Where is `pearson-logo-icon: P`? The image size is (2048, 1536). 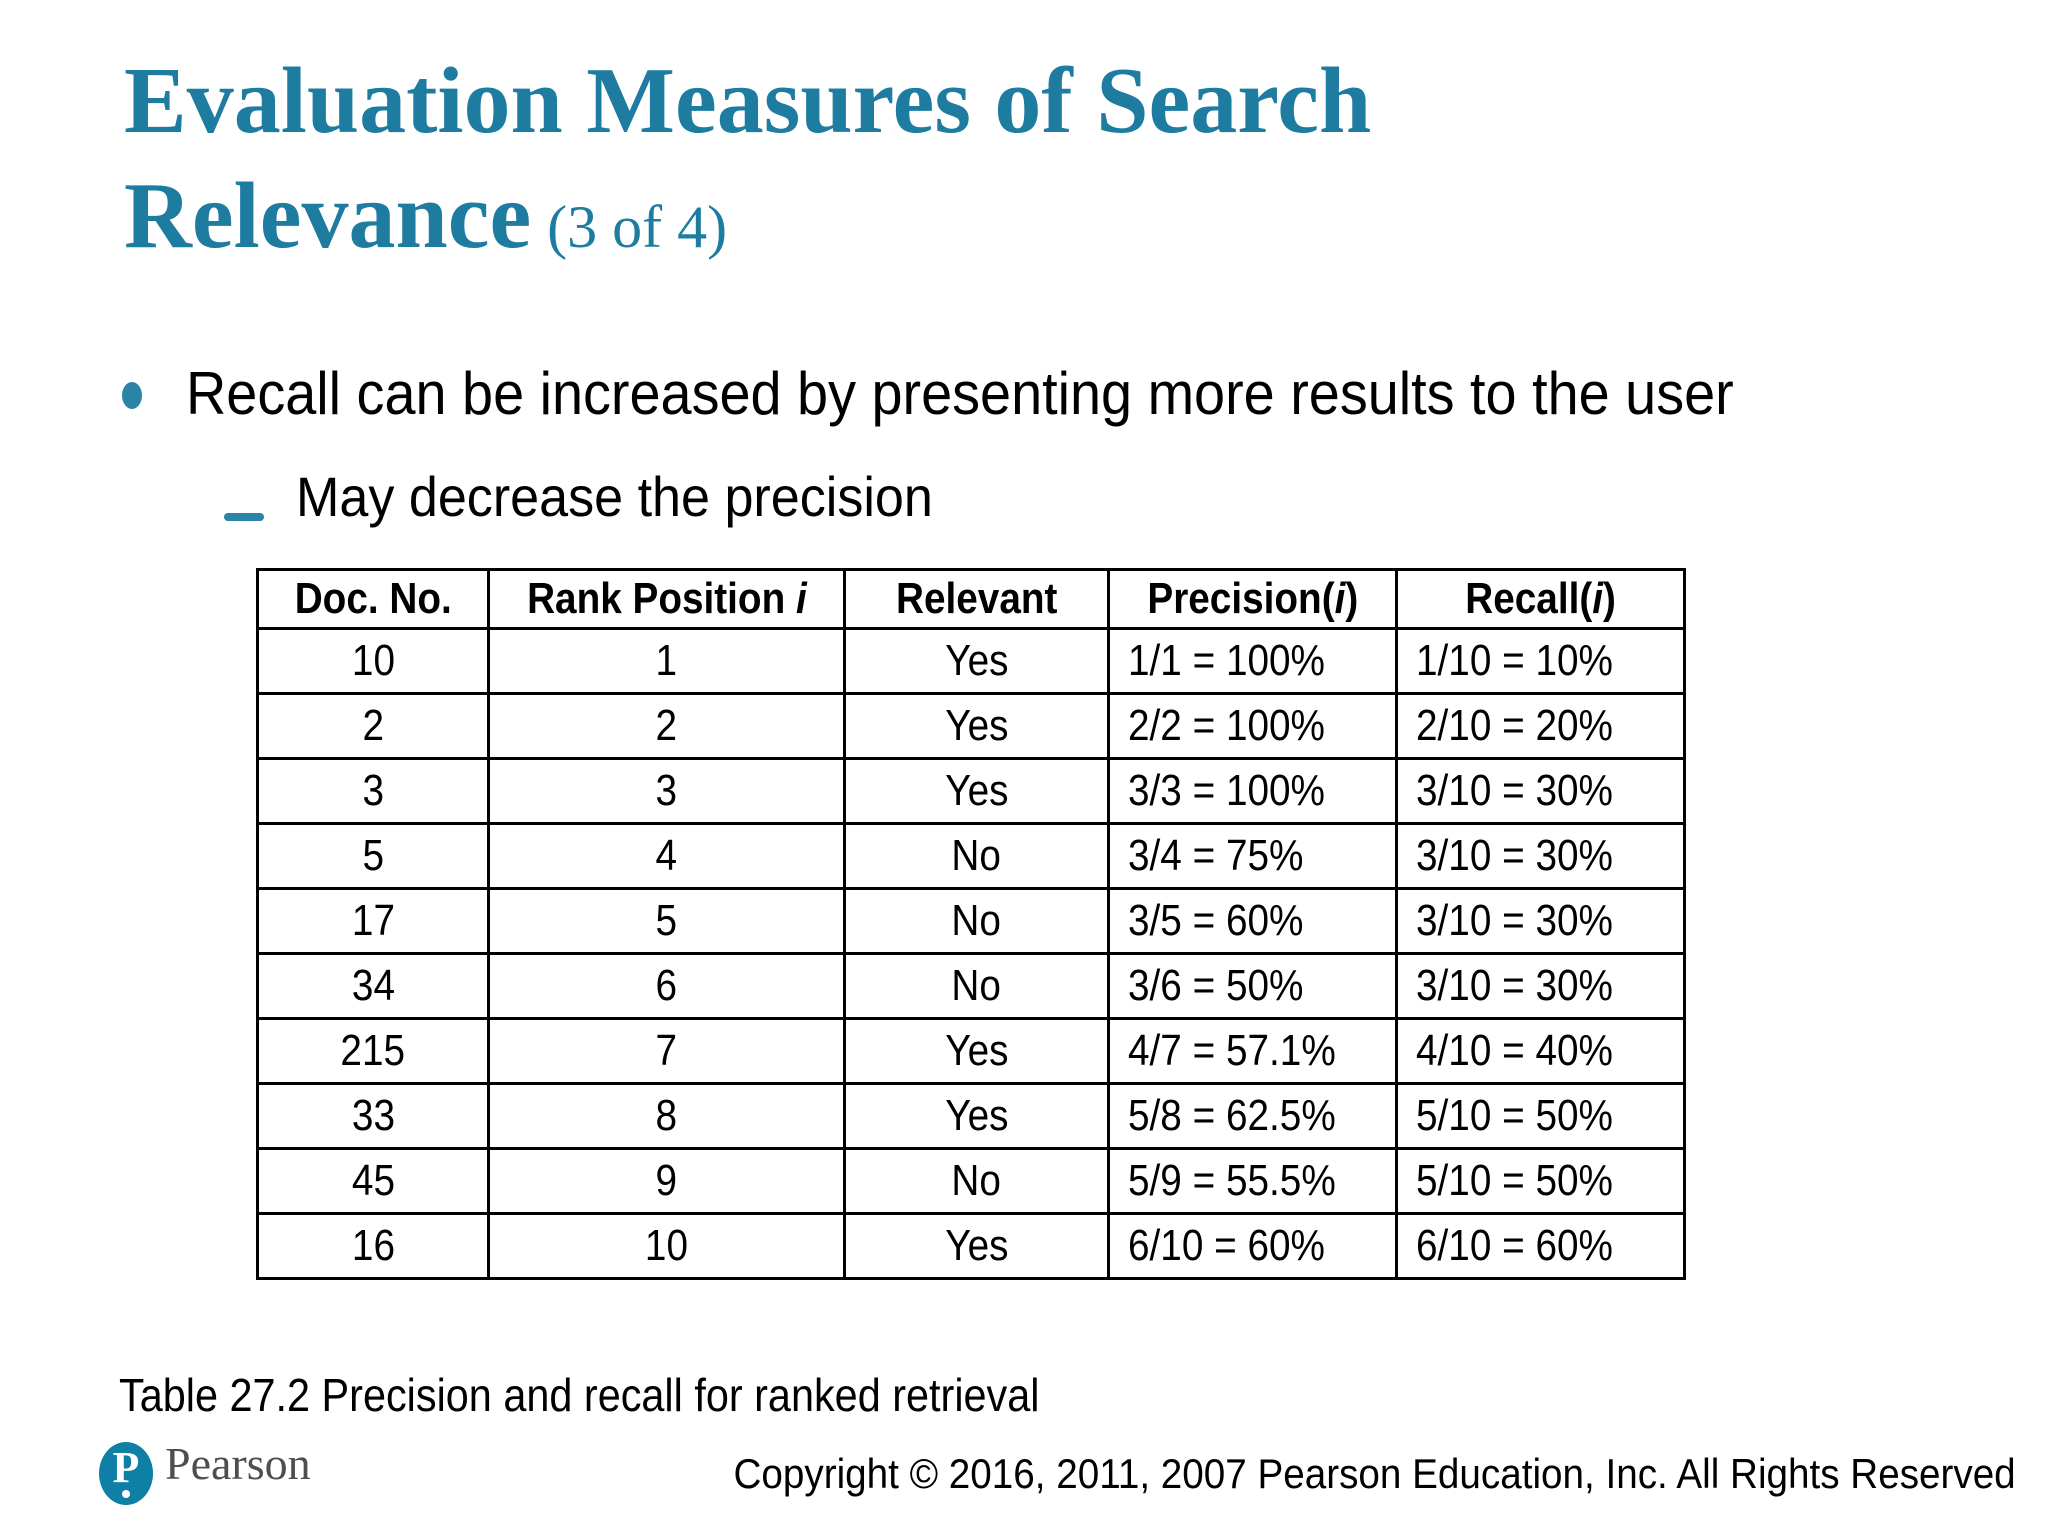
pearson-logo-icon: P is located at coordinates (126, 1473).